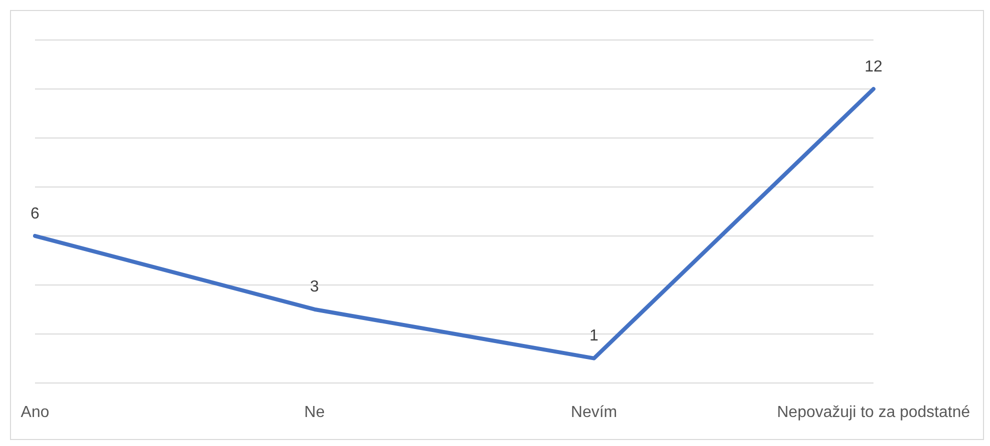 This screenshot has height=446, width=990. I want to click on data-label: 12, so click(873, 67).